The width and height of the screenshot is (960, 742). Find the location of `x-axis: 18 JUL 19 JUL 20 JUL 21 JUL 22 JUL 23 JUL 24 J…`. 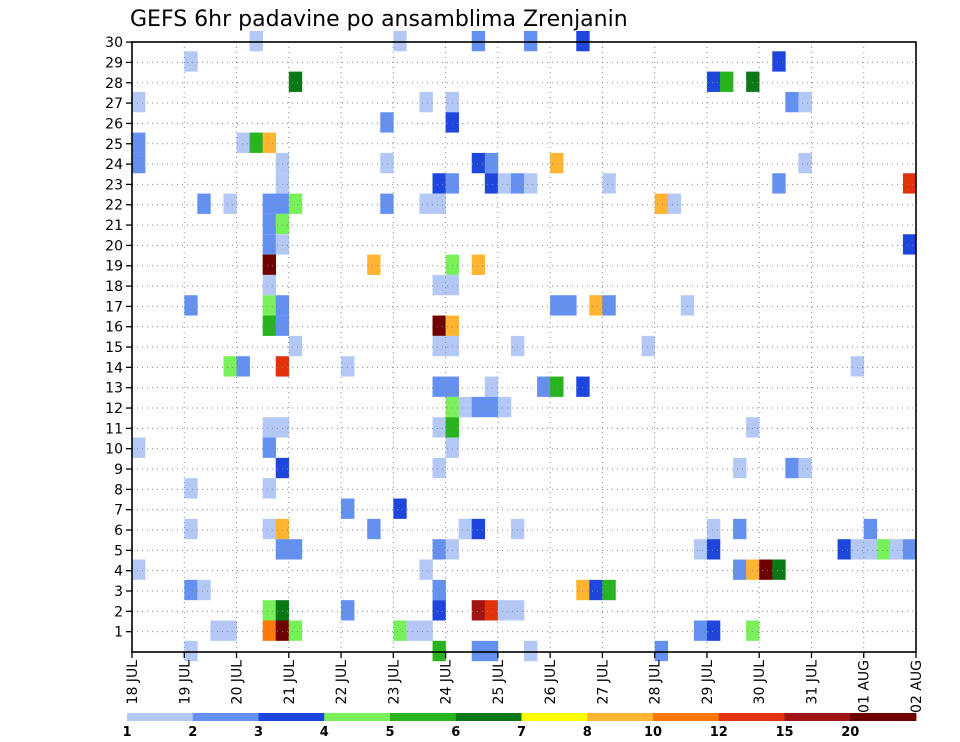

x-axis: 18 JUL 19 JUL 20 JUL 21 JUL 22 JUL 23 JUL 24 J… is located at coordinates (525, 682).